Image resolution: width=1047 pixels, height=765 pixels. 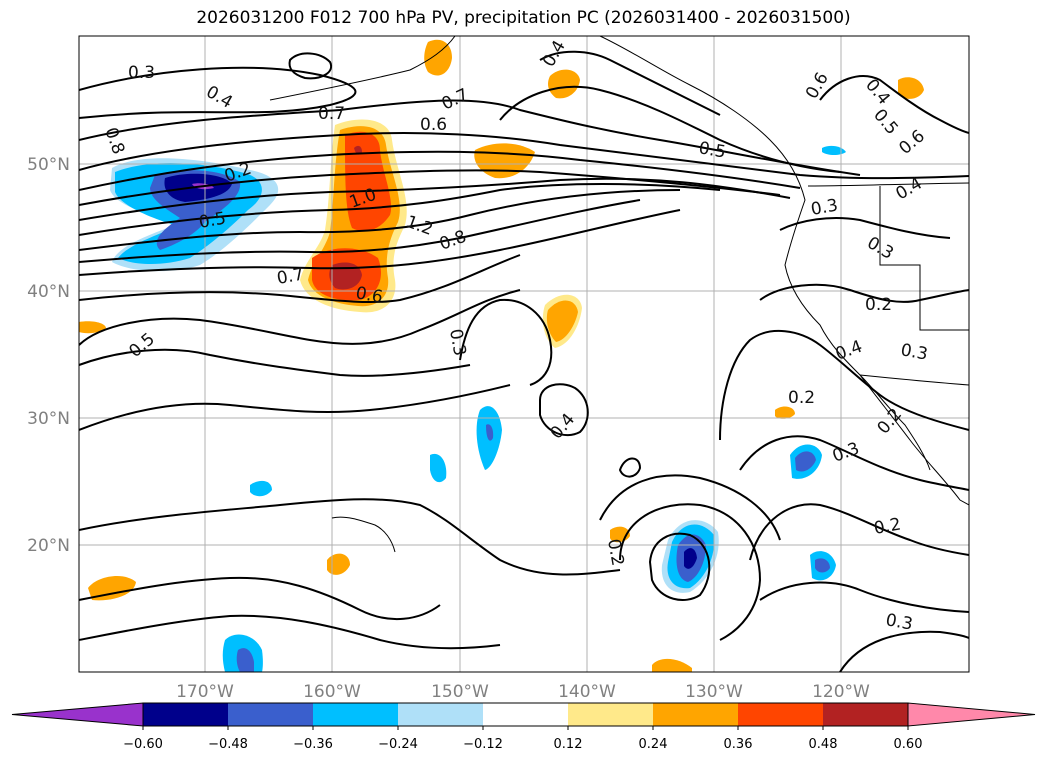 I want to click on colorbar-tick-label: 0.24, so click(x=653, y=744).